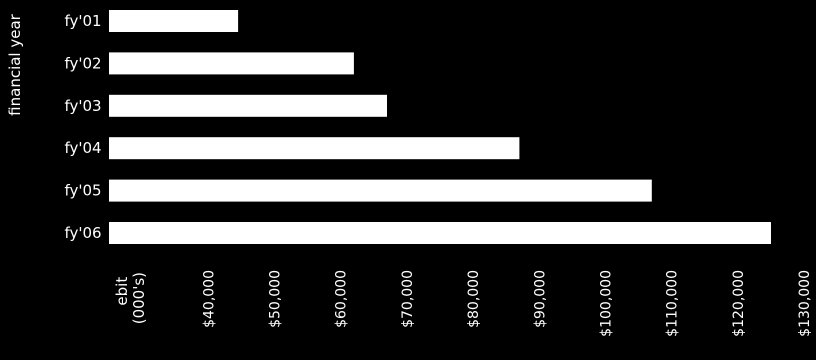 This screenshot has width=816, height=360. I want to click on x-tick-label: $100,000, so click(607, 303).